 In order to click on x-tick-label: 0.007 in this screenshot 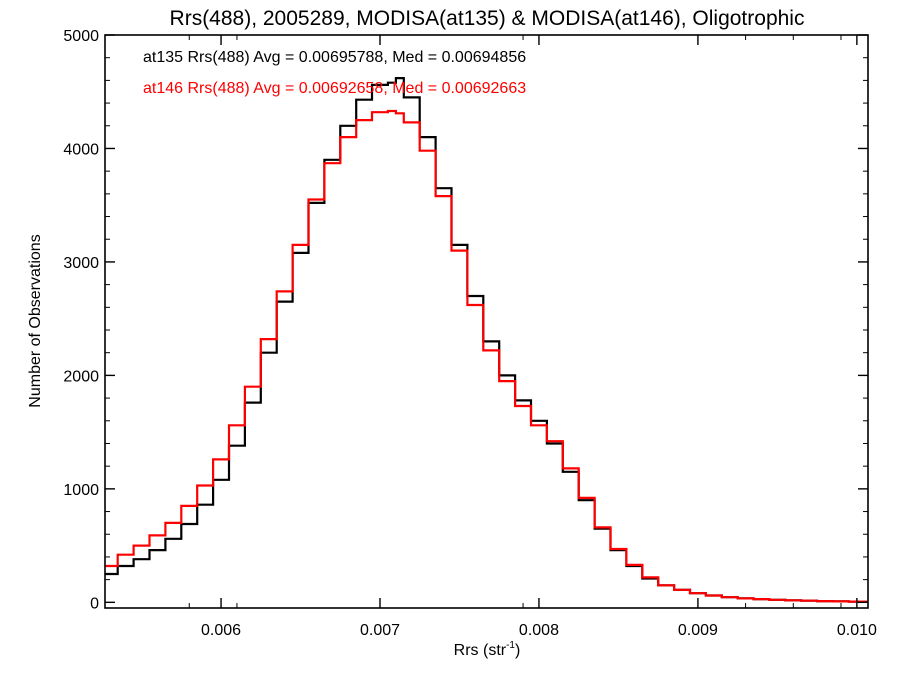, I will do `click(380, 630)`.